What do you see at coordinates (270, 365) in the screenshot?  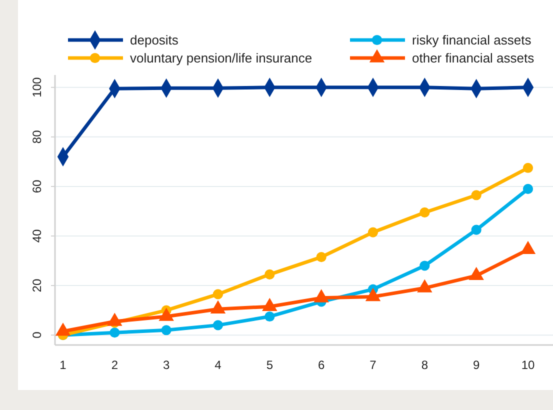 I see `x-tick-label: 5` at bounding box center [270, 365].